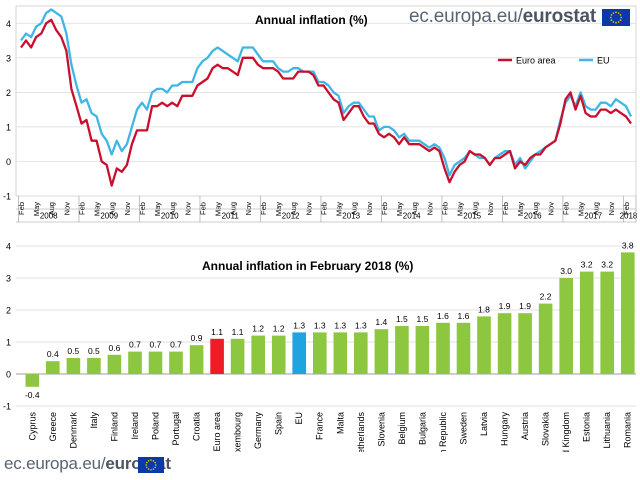 The width and height of the screenshot is (640, 480). What do you see at coordinates (73, 430) in the screenshot?
I see `category-label: Denmark` at bounding box center [73, 430].